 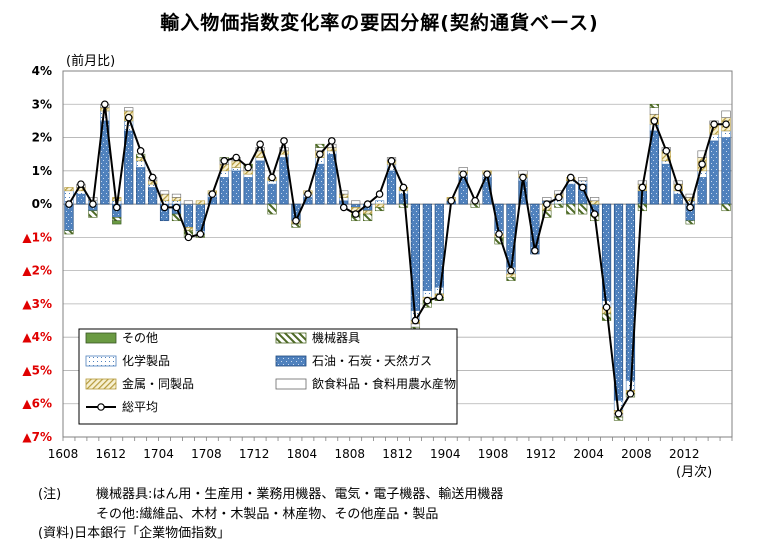 I want to click on note-other-definition: その他:繊維品、木材・木製品・林産物、その他産品・製品, so click(x=267, y=514).